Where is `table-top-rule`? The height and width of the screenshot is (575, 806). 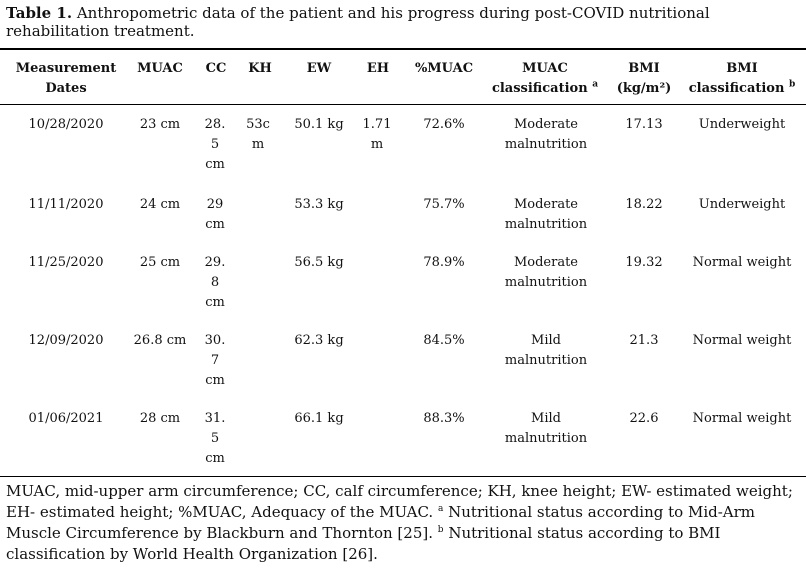 table-top-rule is located at coordinates (403, 49).